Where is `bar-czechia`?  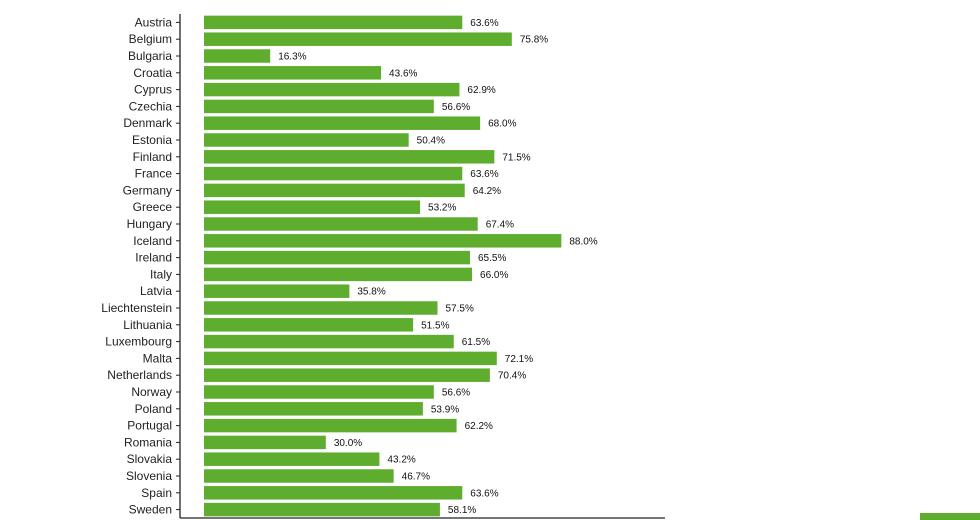
bar-czechia is located at coordinates (319, 106).